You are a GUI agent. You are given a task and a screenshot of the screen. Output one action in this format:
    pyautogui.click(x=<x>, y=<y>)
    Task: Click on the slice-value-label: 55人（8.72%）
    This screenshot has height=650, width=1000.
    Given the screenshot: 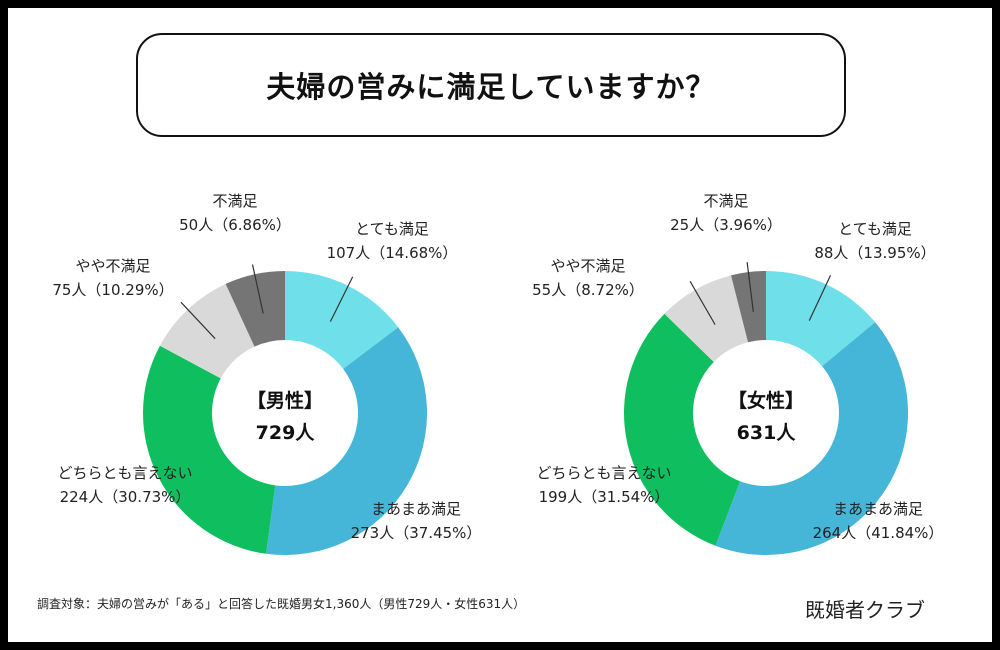 What is the action you would take?
    pyautogui.click(x=588, y=290)
    